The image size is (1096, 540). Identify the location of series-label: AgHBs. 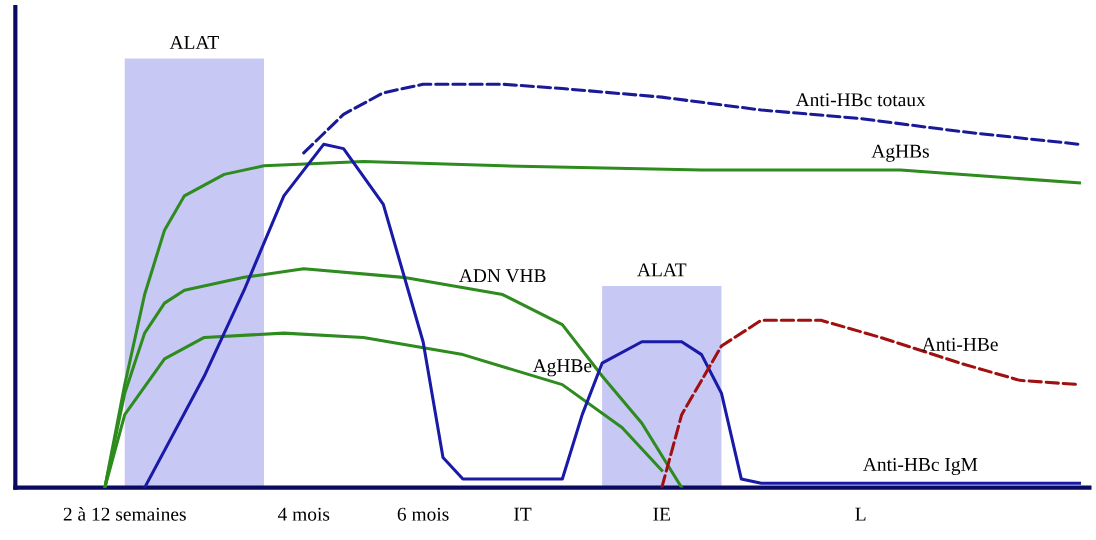
(900, 153).